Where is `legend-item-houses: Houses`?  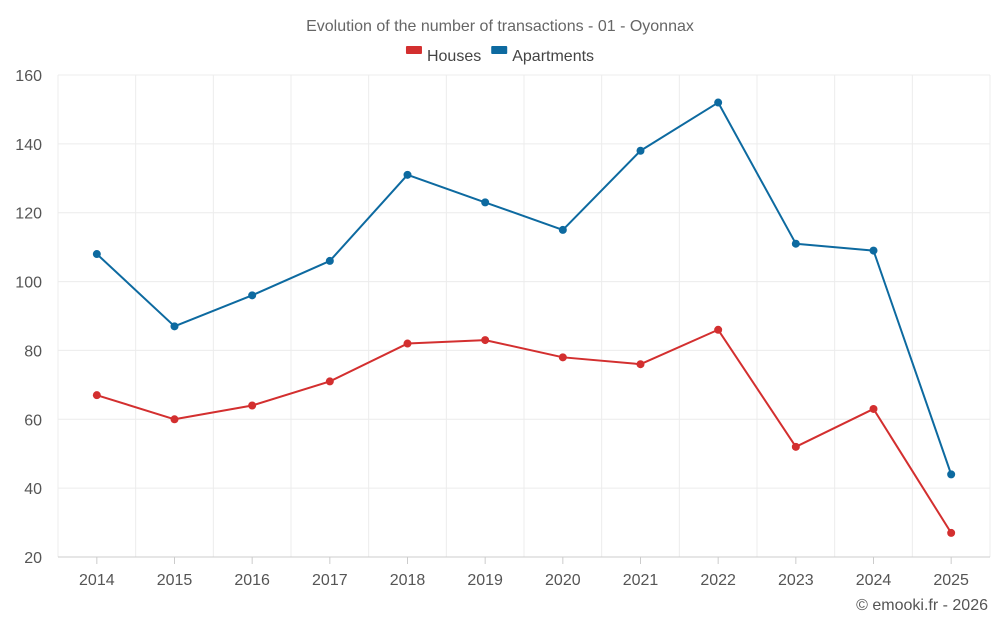 legend-item-houses: Houses is located at coordinates (443, 55).